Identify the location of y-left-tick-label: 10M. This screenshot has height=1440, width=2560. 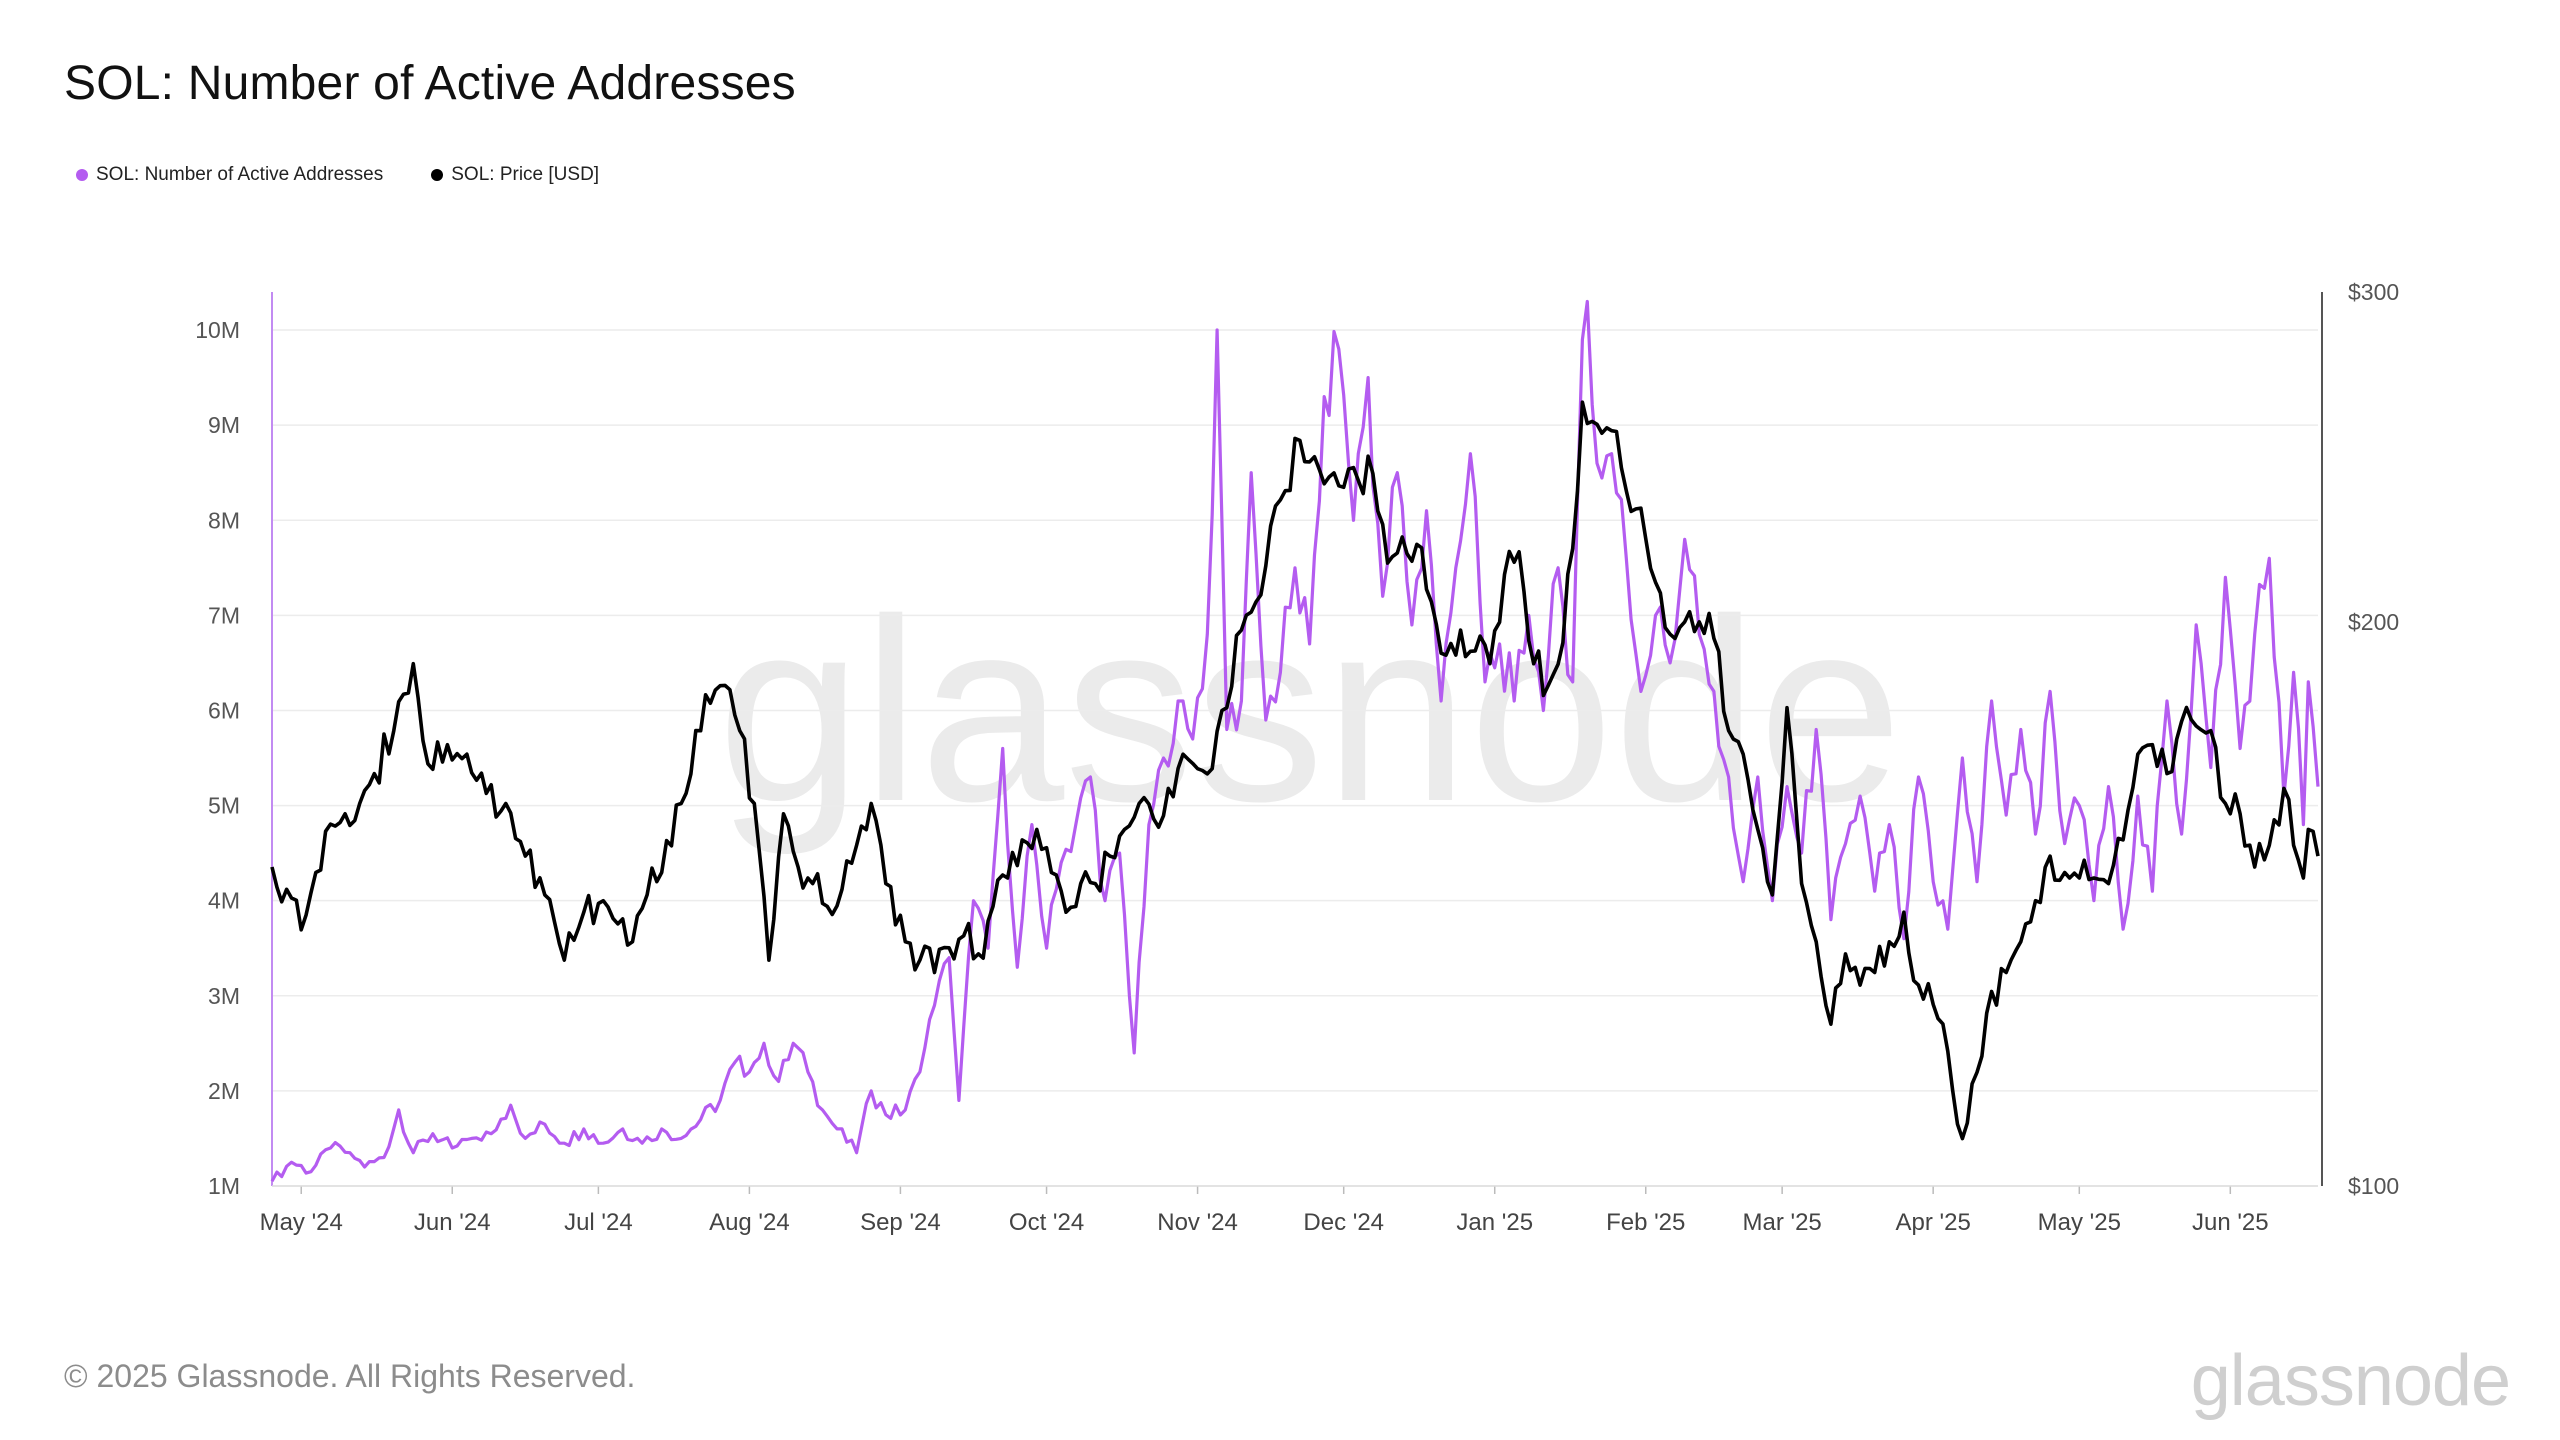
(217, 330).